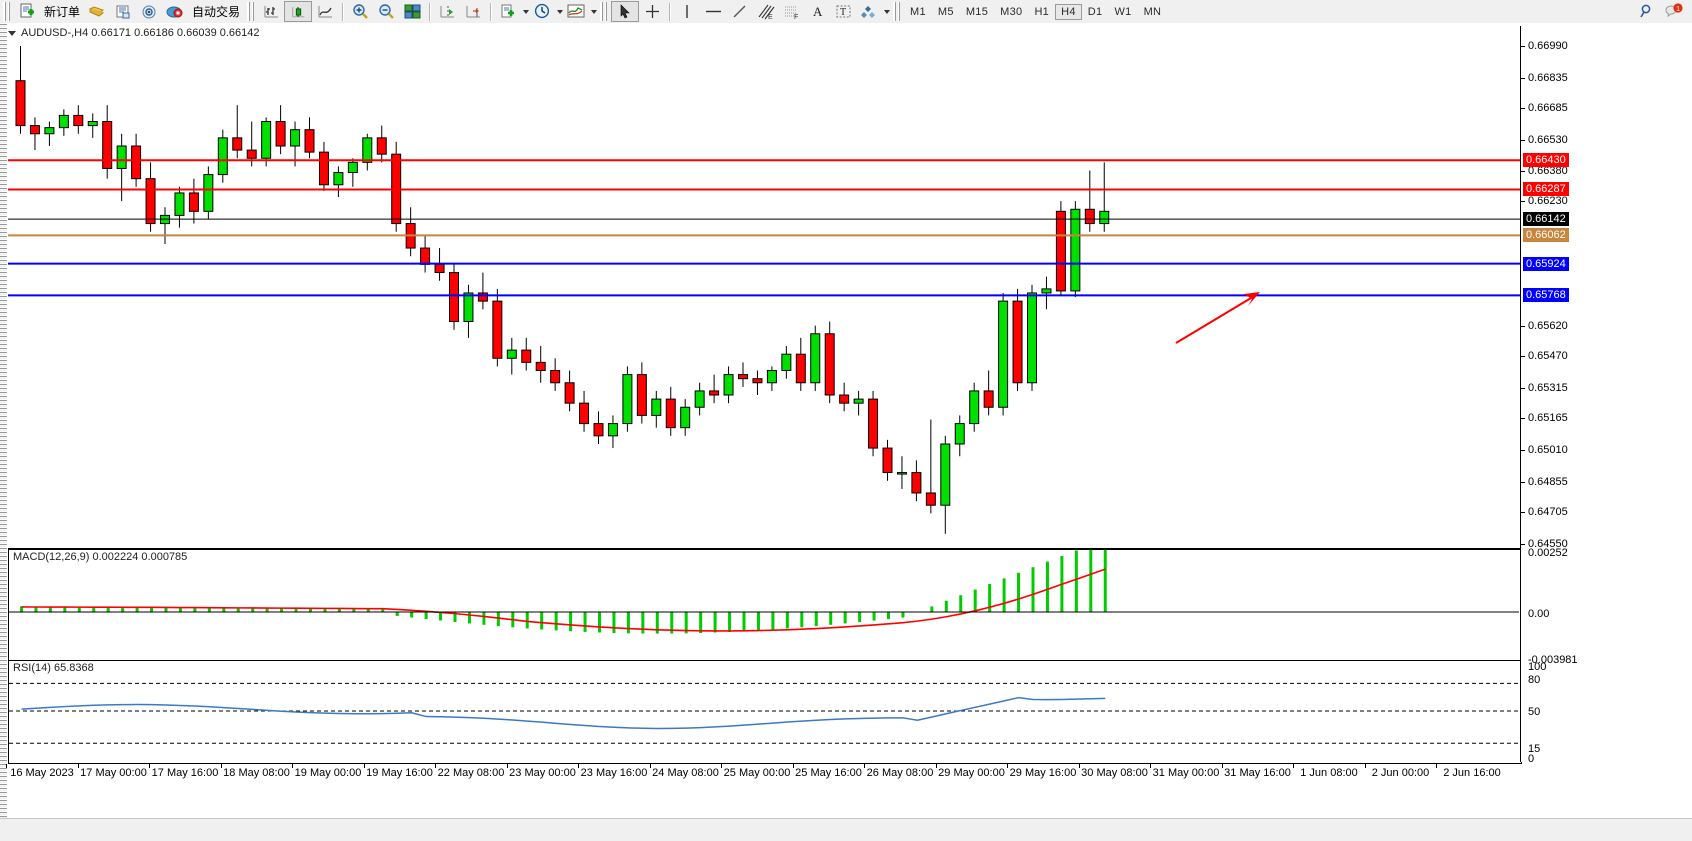 The width and height of the screenshot is (1692, 841). Describe the element at coordinates (1647, 11) in the screenshot. I see `search-icon` at that location.